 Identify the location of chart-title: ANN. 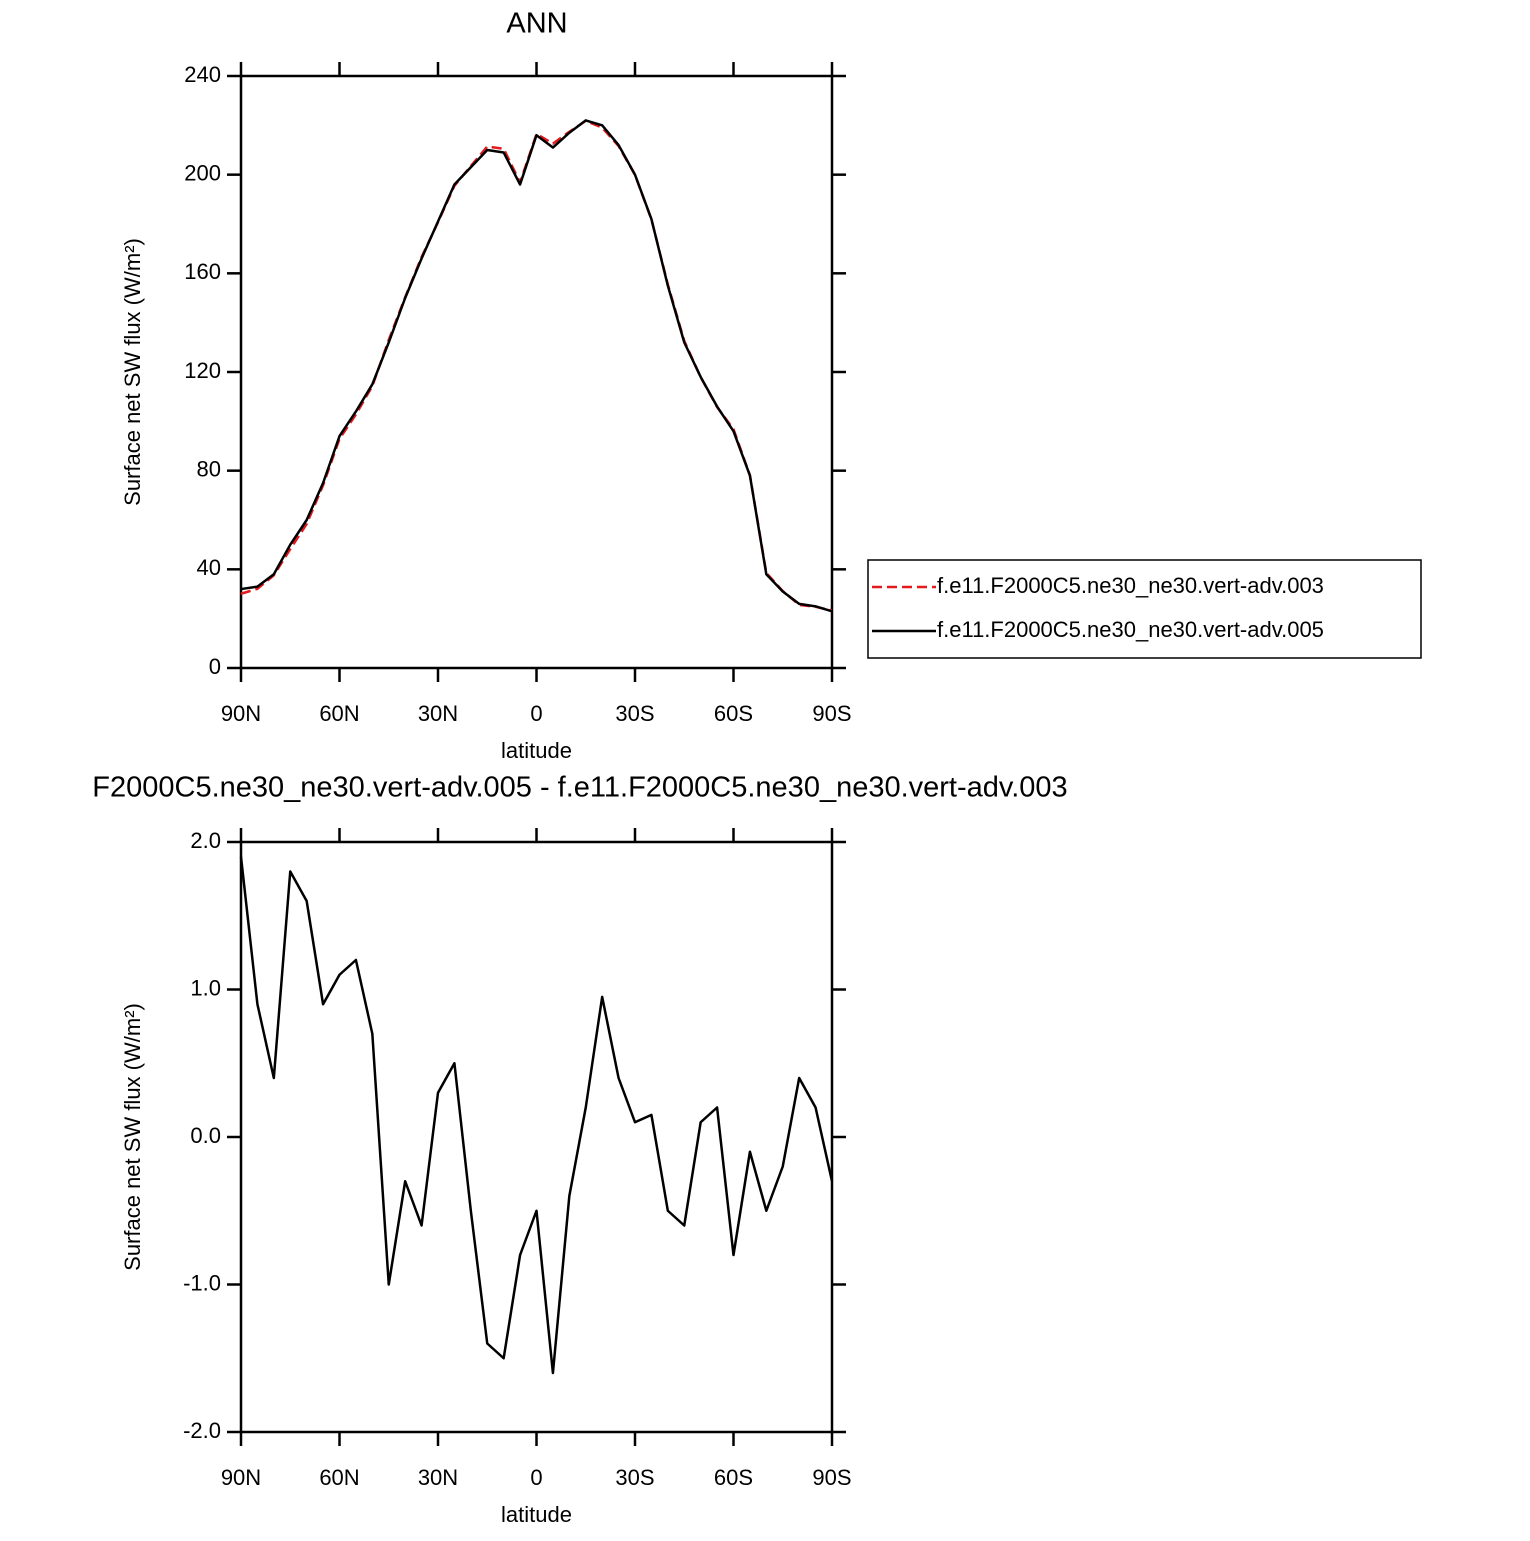
(536, 24).